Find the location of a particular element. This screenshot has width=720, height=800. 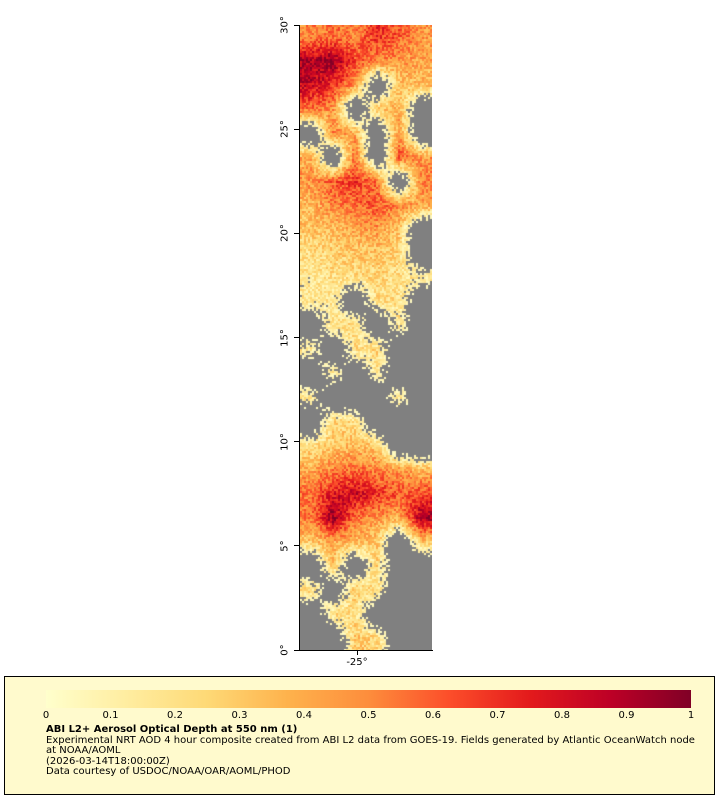

colorbar-tick-label: 0.3 is located at coordinates (239, 715).